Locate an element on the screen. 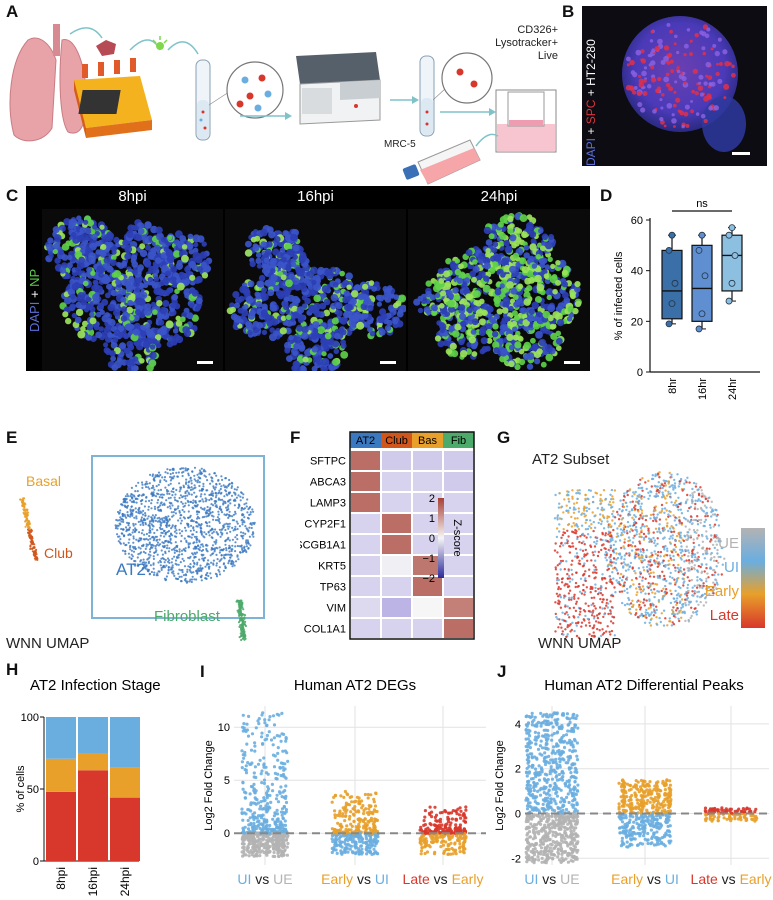 Image resolution: width=773 pixels, height=900 pixels. y-tick-label: 0 is located at coordinates (640, 373).